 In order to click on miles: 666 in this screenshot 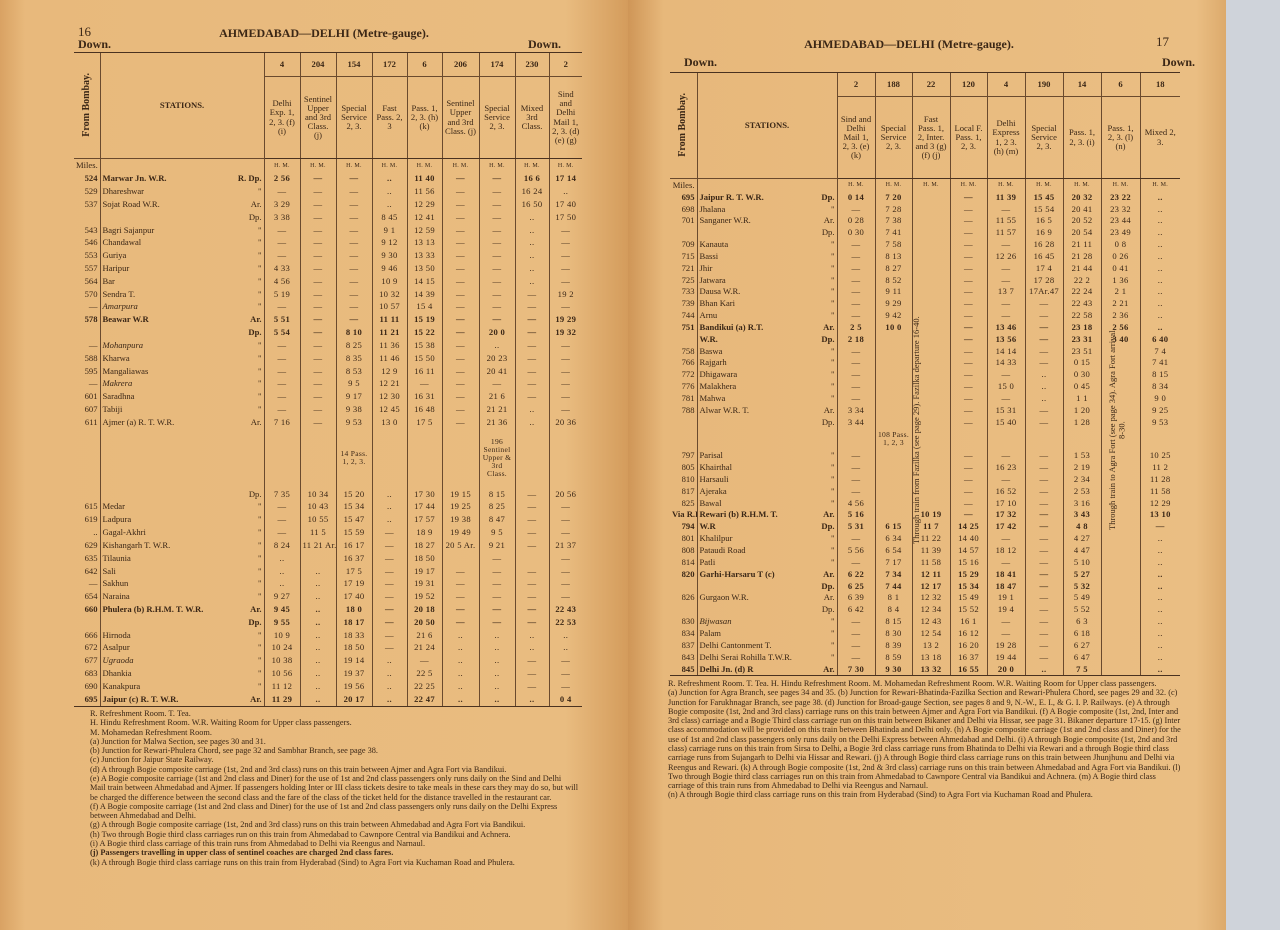, I will do `click(91, 634)`.